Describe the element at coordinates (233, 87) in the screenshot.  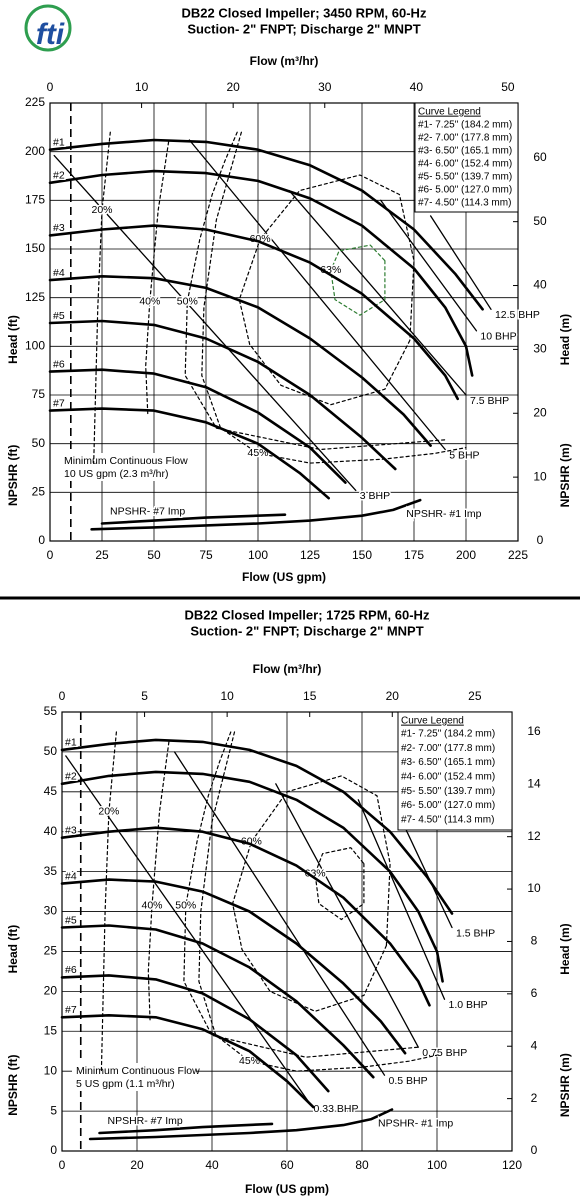
I see `x2-tick-label: 20` at that location.